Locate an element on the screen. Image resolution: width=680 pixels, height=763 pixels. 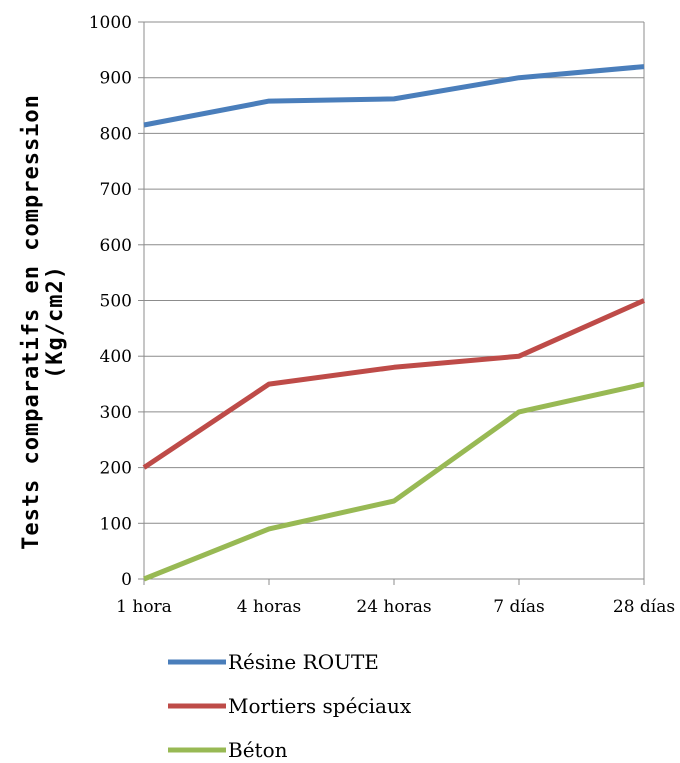
legend-label: Mortiers spéciaux is located at coordinates (320, 706).